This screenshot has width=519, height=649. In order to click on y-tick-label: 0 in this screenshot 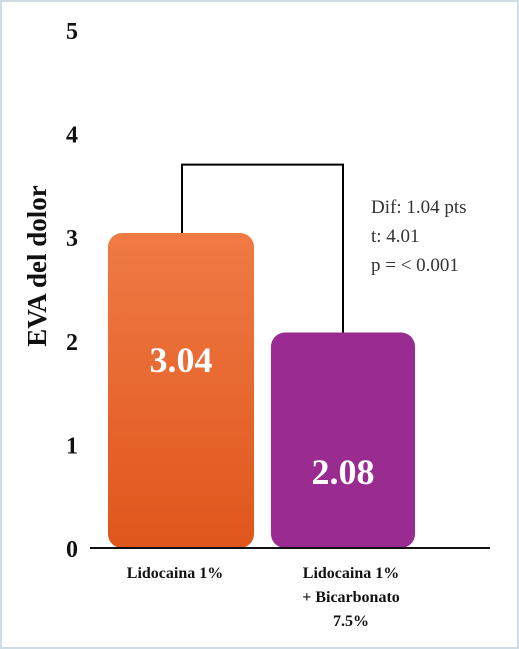, I will do `click(72, 550)`.